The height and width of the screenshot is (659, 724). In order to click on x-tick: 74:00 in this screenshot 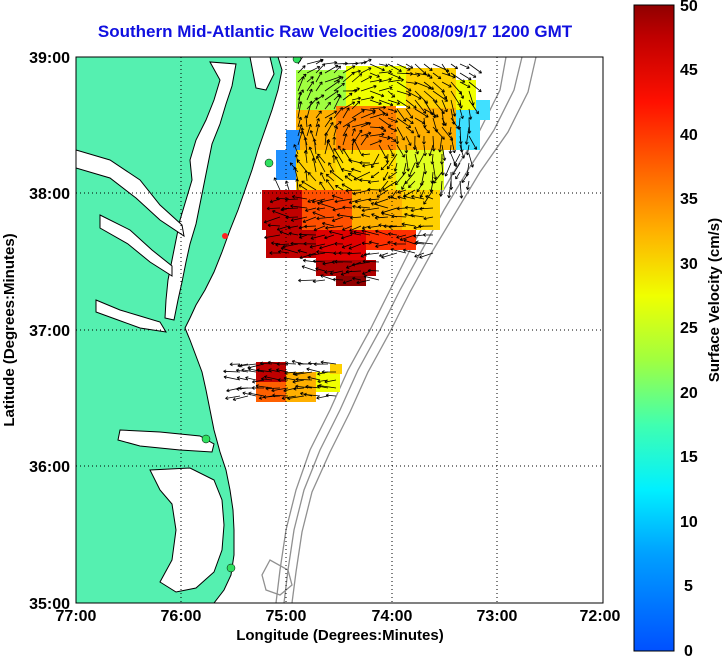, I will do `click(392, 616)`.